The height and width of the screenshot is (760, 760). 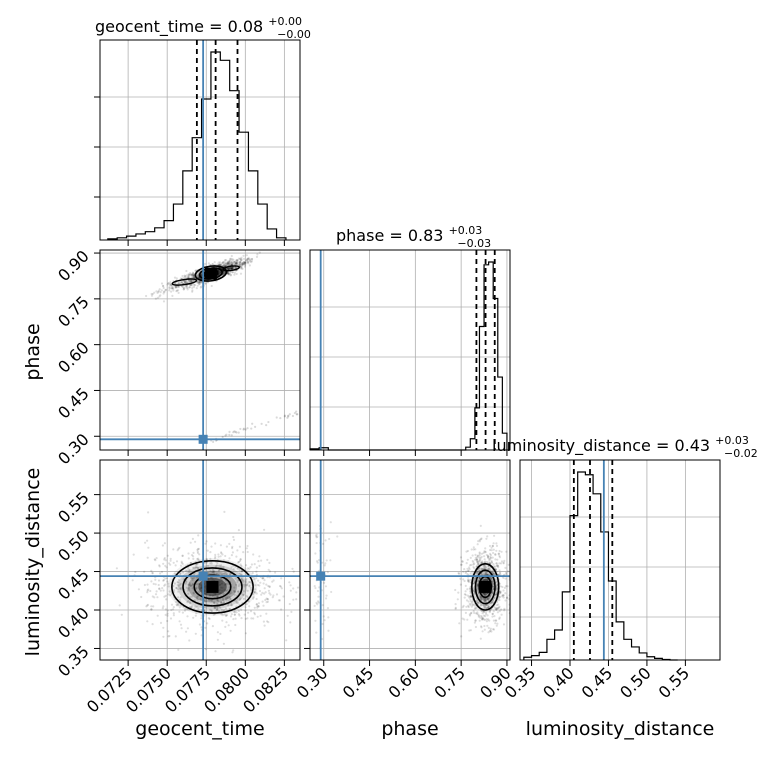 What do you see at coordinates (200, 350) in the screenshot?
I see `panel-frame` at bounding box center [200, 350].